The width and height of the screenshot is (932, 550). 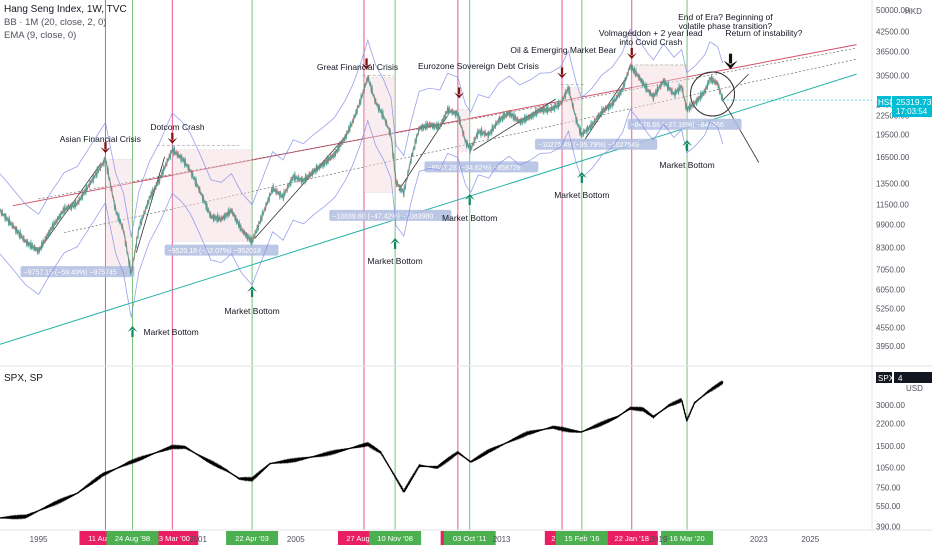 What do you see at coordinates (382, 216) in the screenshot?
I see `drawdown-label-2: −10839.80 (−47.42%) −1083980` at bounding box center [382, 216].